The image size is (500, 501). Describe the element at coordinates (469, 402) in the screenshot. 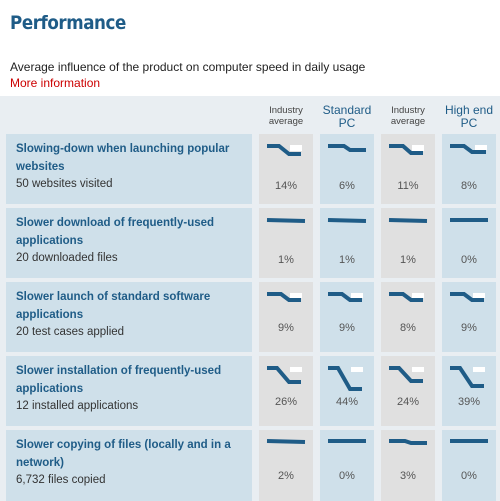

I see `metric-value: 39%` at that location.